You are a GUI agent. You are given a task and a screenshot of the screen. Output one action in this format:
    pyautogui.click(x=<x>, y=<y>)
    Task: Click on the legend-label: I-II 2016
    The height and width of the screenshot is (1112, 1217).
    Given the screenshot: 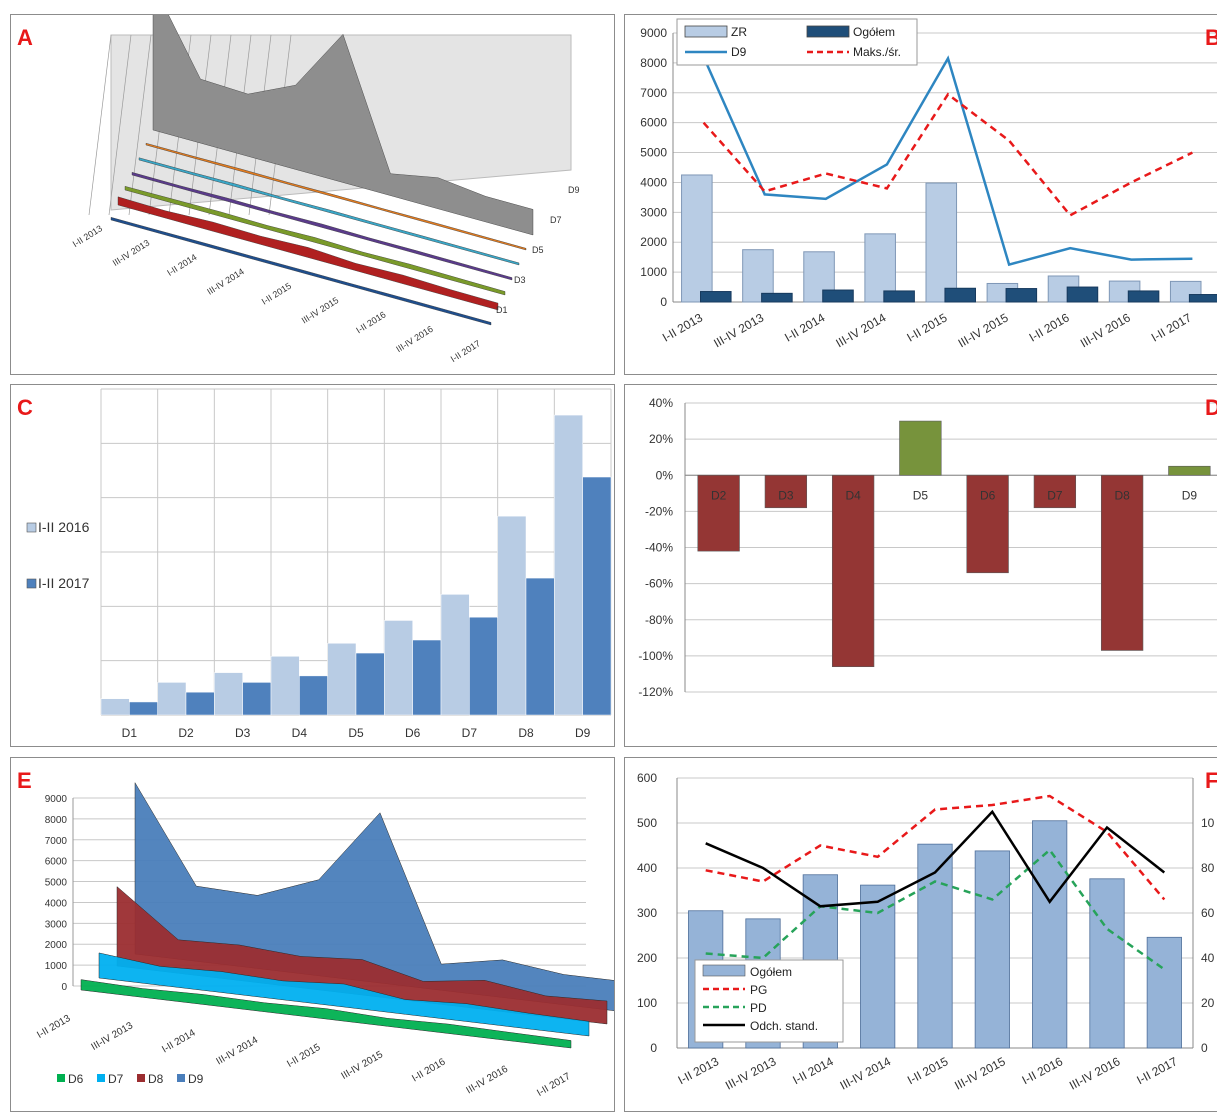 What is the action you would take?
    pyautogui.click(x=64, y=527)
    